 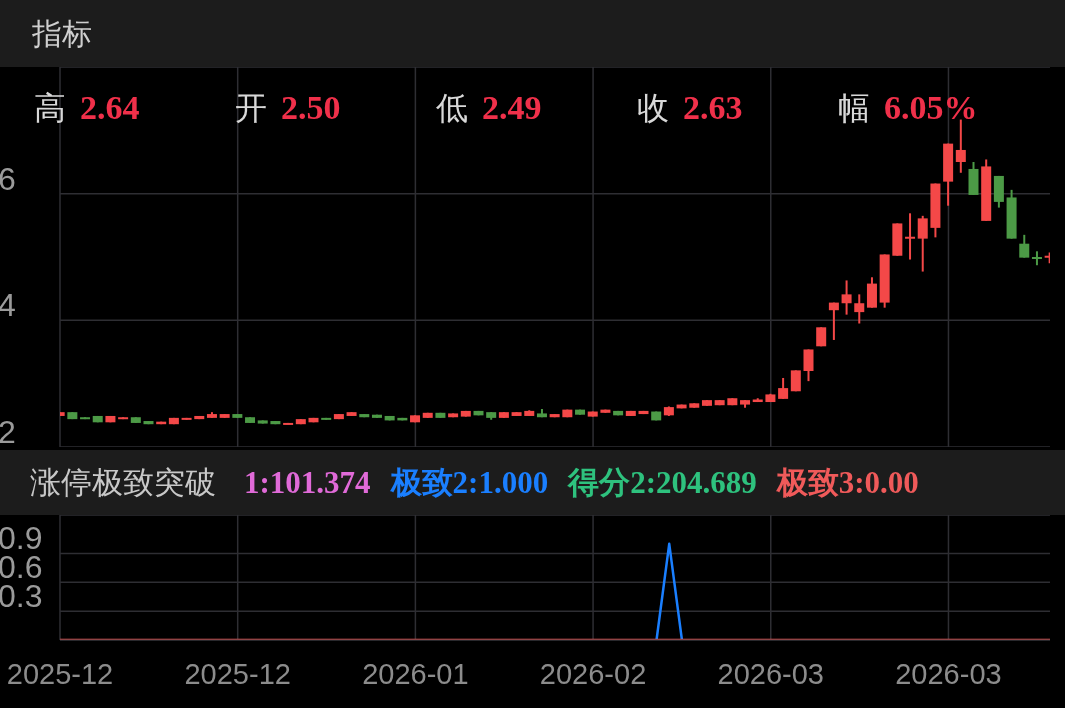 I want to click on y-tick-label: 2, so click(x=8, y=432).